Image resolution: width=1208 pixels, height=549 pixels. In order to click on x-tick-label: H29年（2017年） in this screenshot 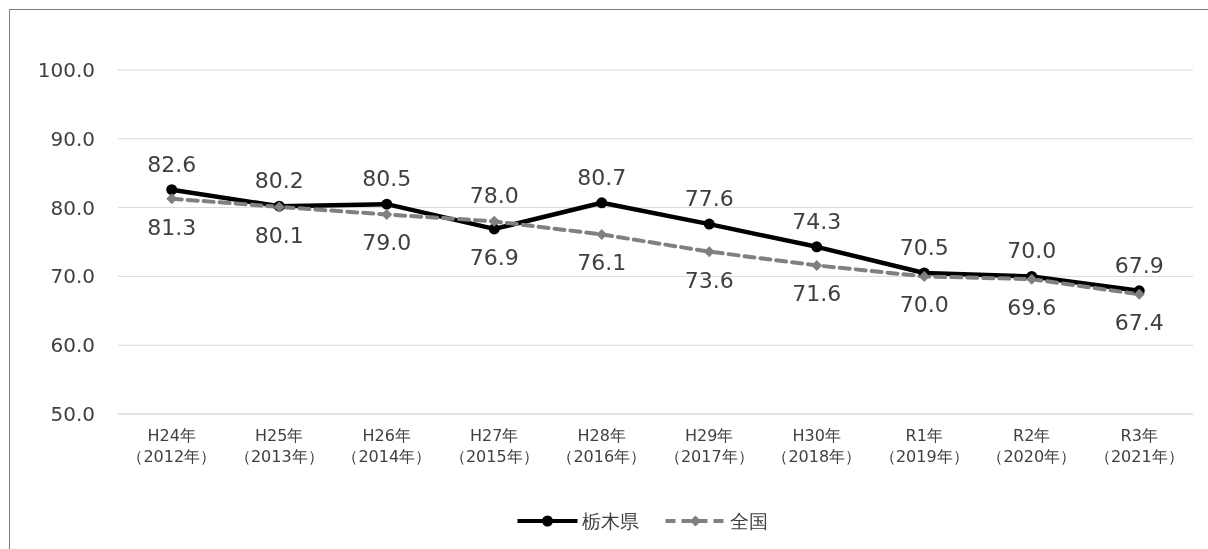, I will do `click(709, 446)`.